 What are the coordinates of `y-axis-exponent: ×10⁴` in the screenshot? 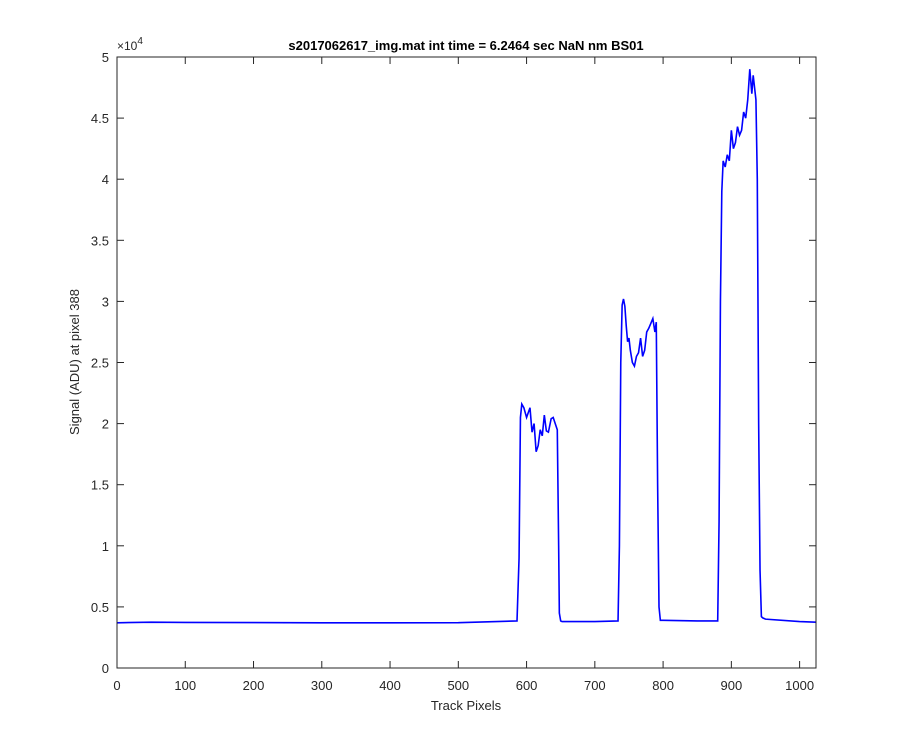 It's located at (130, 44).